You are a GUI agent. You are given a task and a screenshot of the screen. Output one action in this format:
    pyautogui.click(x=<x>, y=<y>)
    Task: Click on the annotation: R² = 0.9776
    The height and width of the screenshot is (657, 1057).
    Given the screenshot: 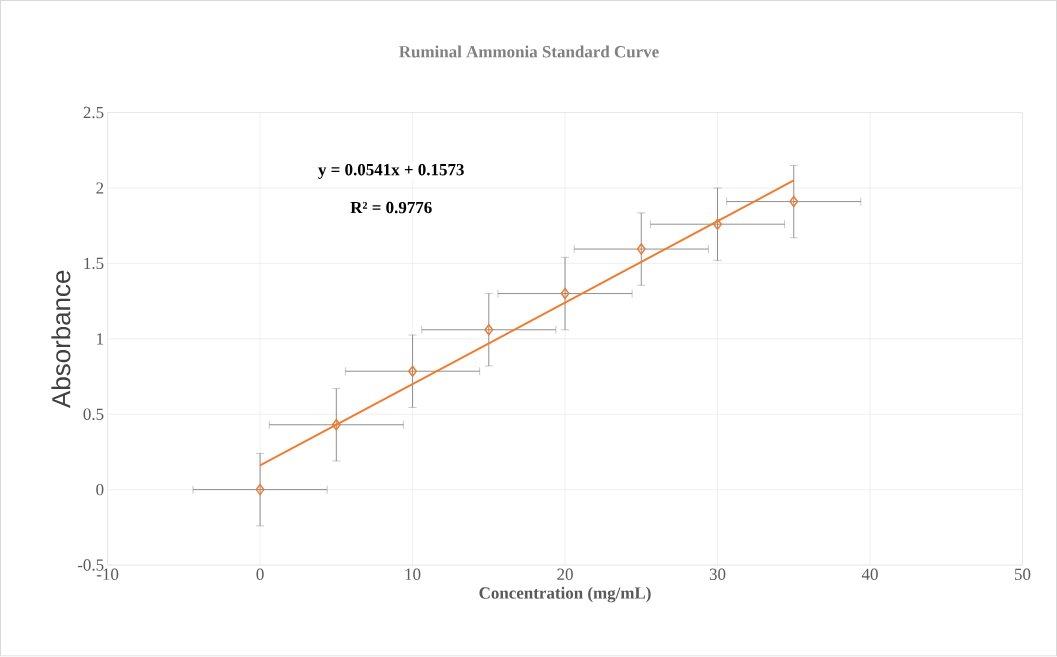 What is the action you would take?
    pyautogui.click(x=391, y=208)
    